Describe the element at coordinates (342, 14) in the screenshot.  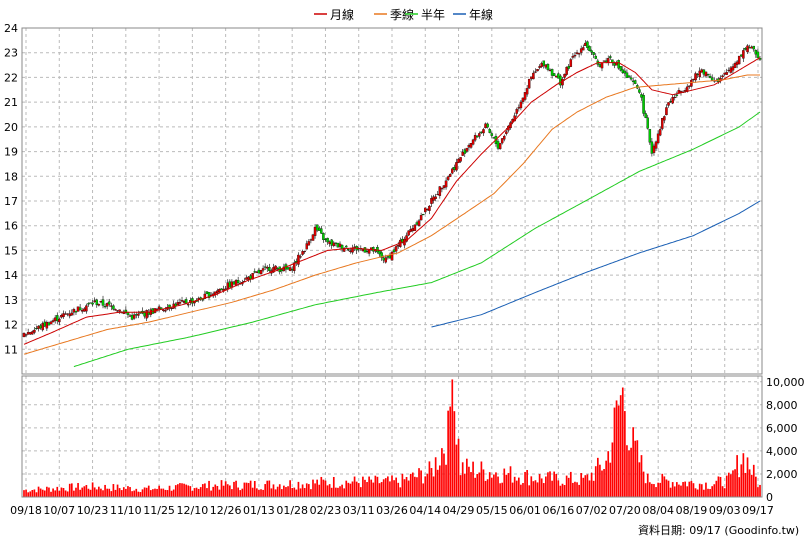
I see `legend-month-label: 月線` at that location.